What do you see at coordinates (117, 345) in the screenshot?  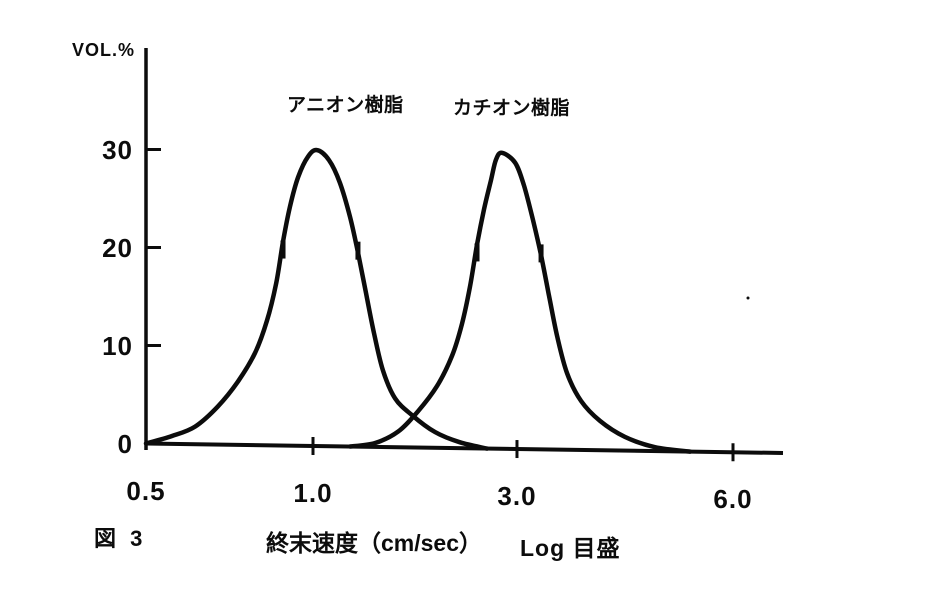 I see `y-tick-label: 10` at bounding box center [117, 345].